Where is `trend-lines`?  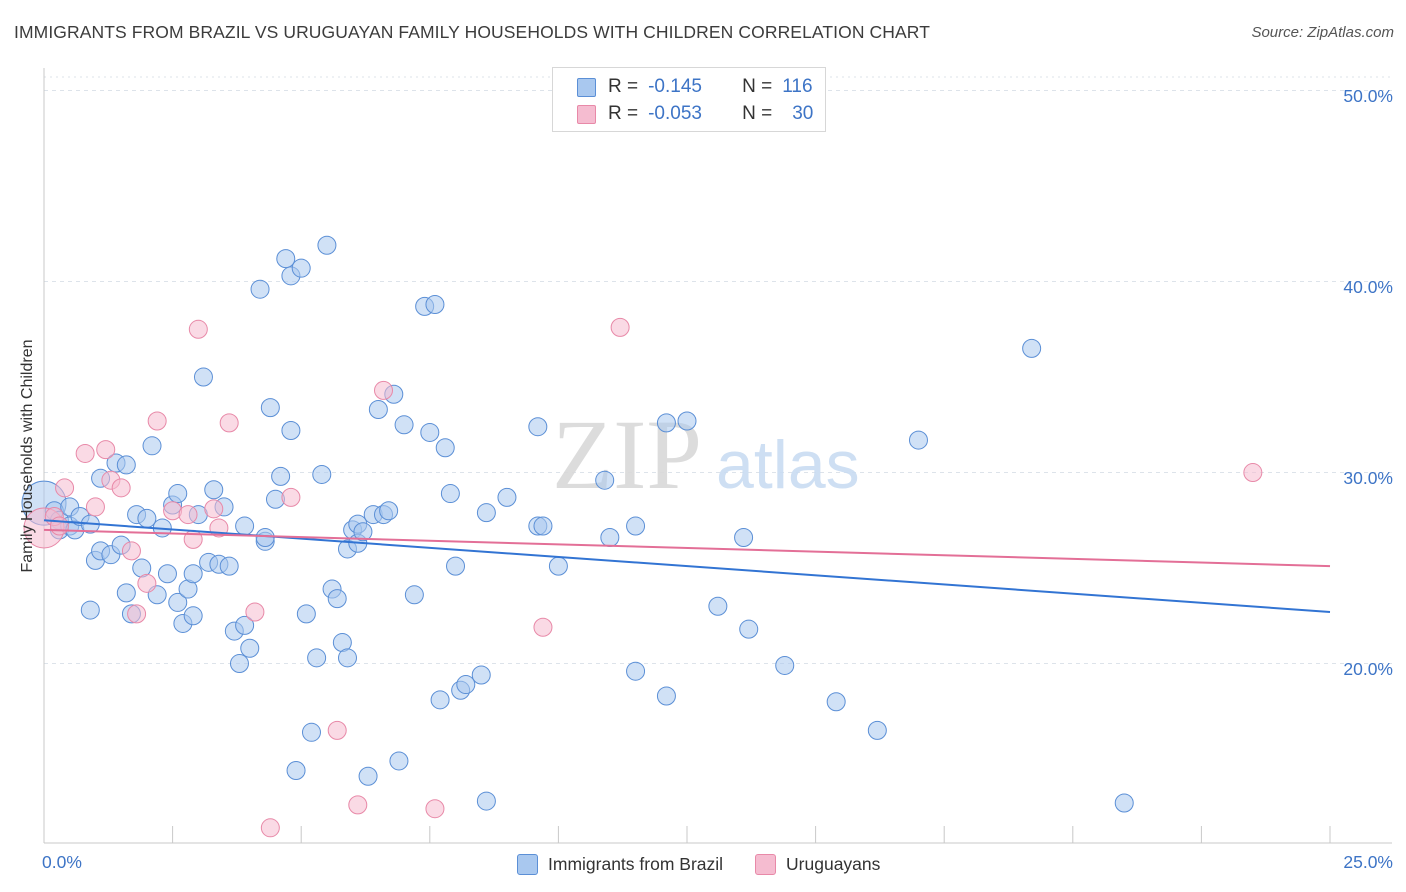 trend-lines is located at coordinates (687, 566).